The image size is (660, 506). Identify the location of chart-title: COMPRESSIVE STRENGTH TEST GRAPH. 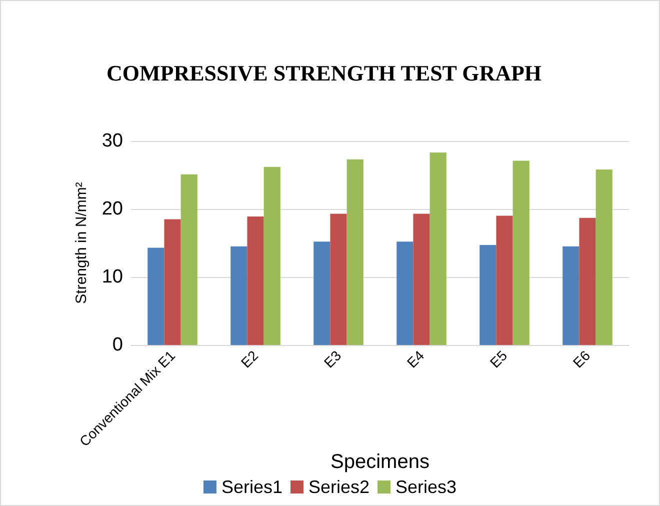
(324, 73).